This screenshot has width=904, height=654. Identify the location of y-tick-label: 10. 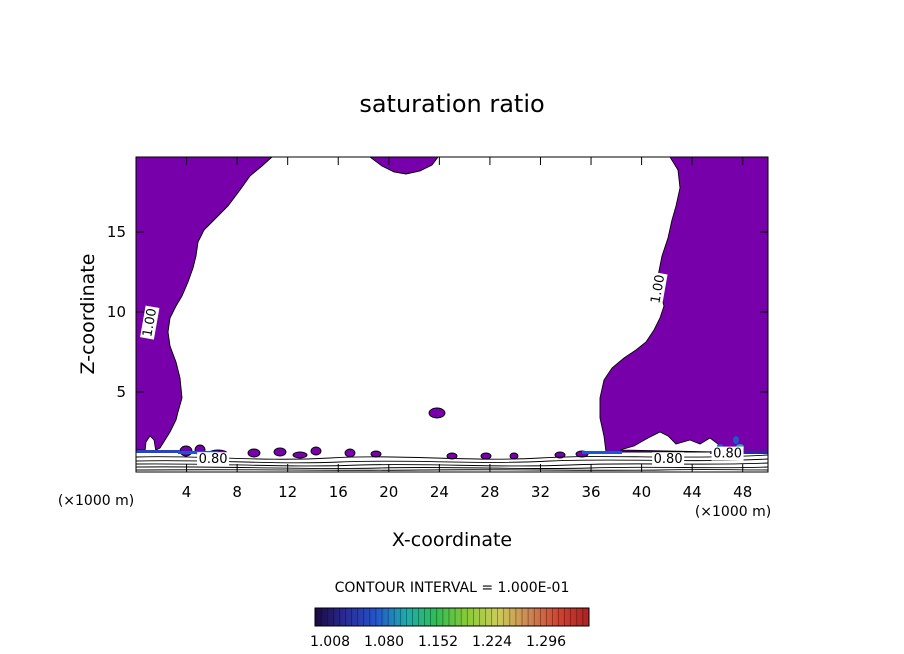
(116, 312).